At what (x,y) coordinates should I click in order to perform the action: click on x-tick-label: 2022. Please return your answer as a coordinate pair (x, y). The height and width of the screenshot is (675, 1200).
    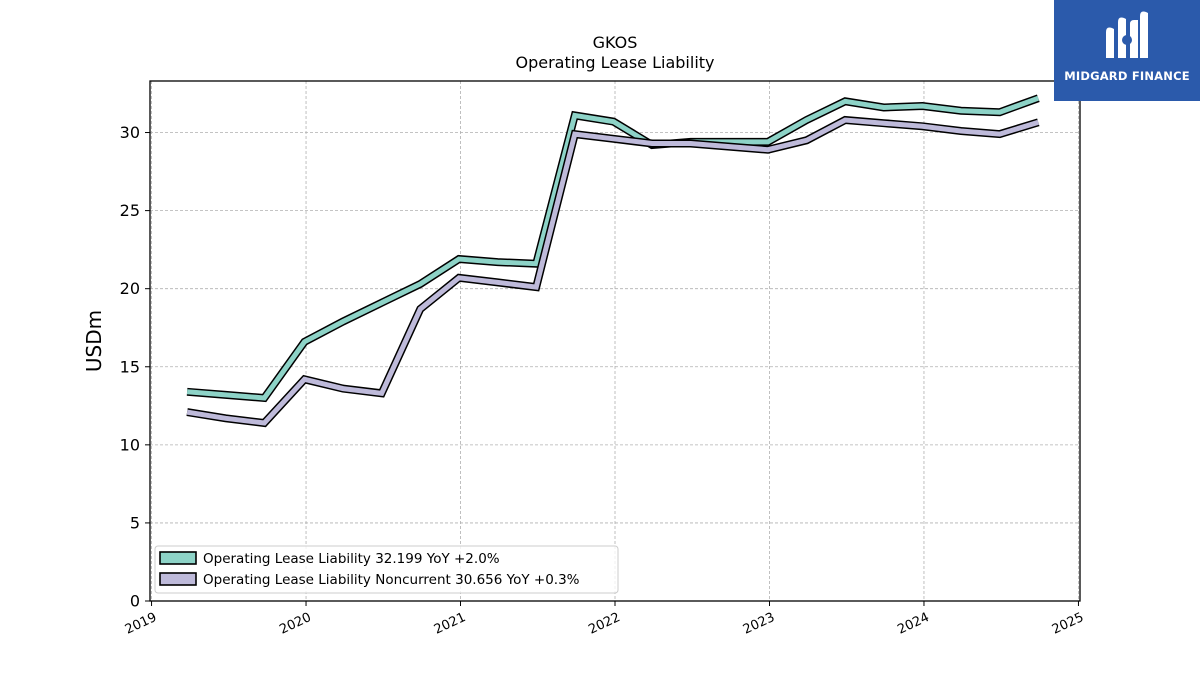
    Looking at the image, I should click on (604, 624).